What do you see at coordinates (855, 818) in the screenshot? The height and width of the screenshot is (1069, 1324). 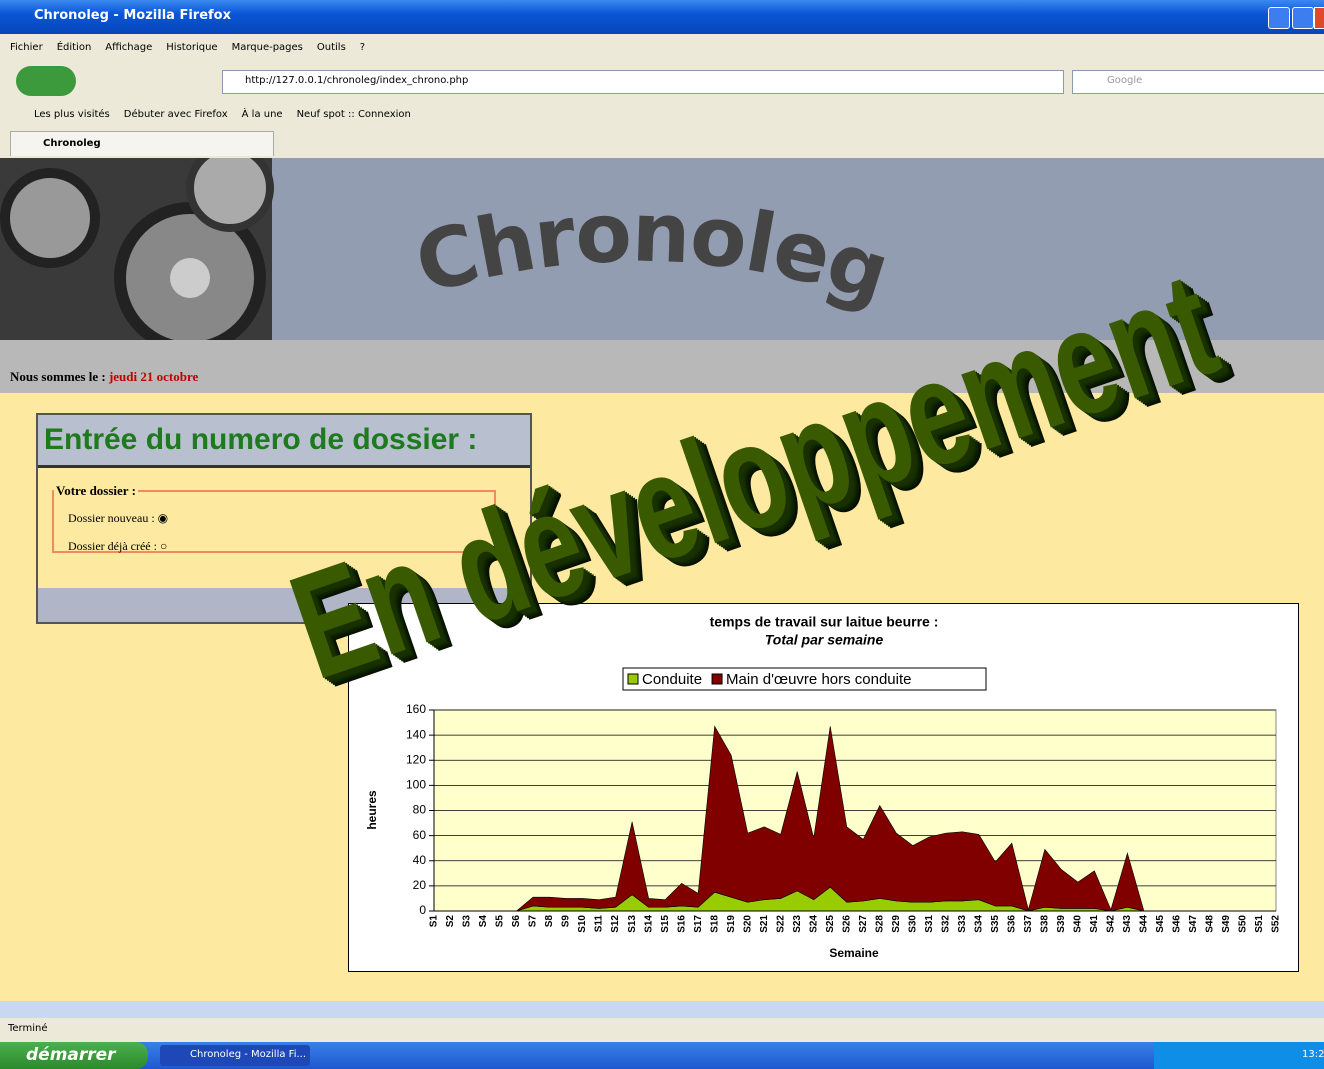 I see `area` at bounding box center [855, 818].